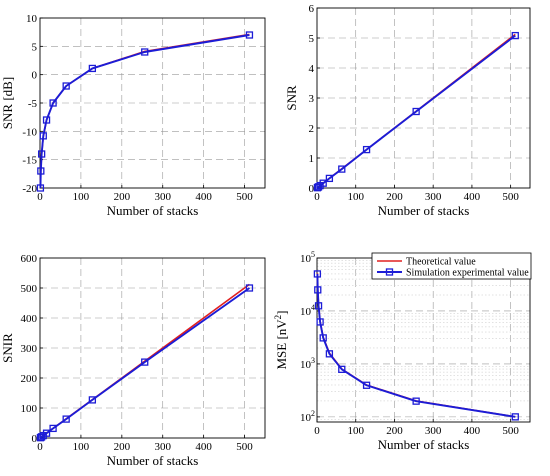 The image size is (550, 476). I want to click on y-axis-label: SNR [dB], so click(7, 103).